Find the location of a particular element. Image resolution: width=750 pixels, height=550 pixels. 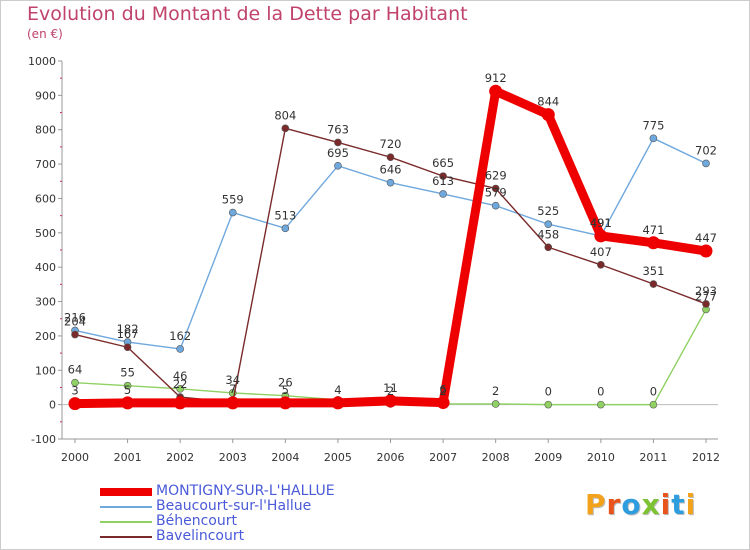

x-tick-label: 2003 is located at coordinates (233, 457).